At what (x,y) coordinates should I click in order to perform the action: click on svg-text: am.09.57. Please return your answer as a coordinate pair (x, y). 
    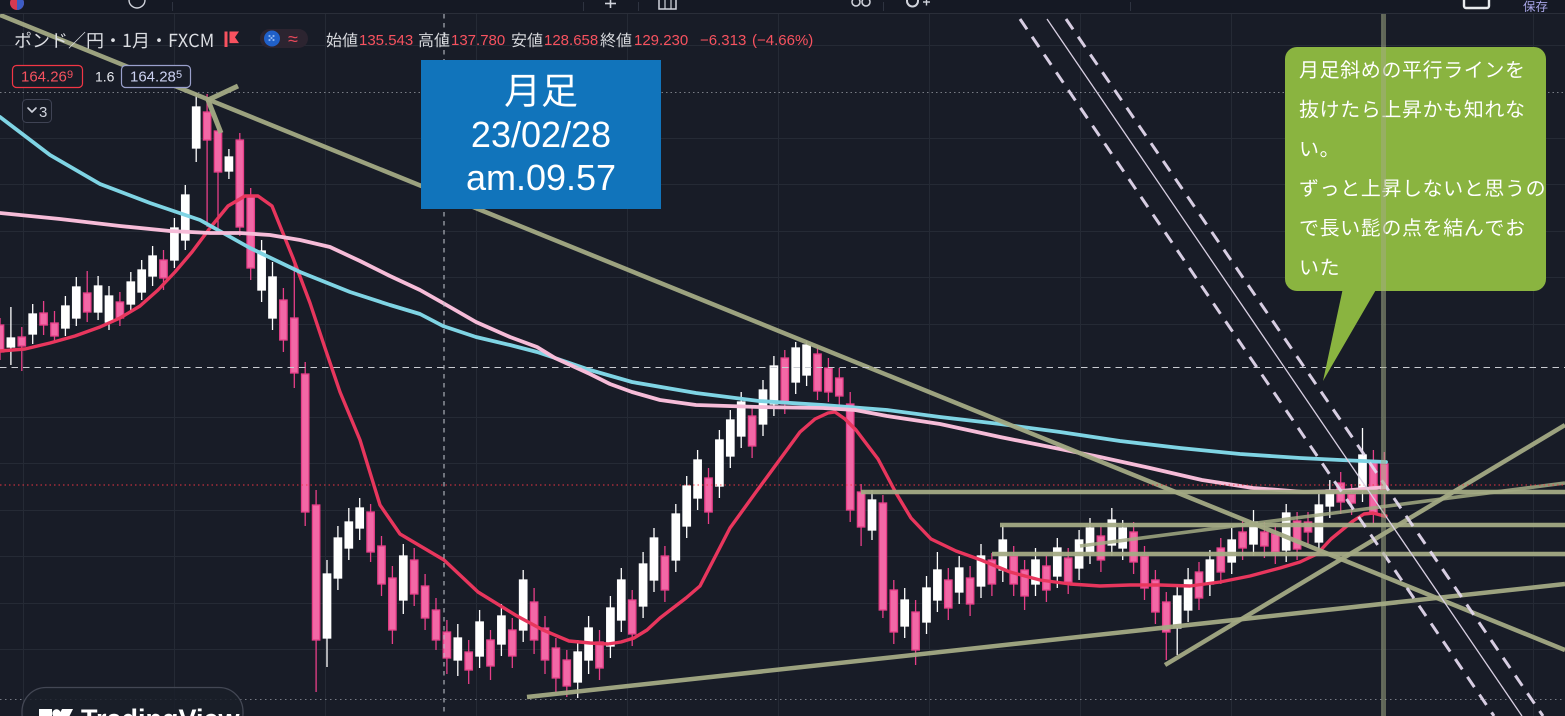
    Looking at the image, I should click on (541, 177).